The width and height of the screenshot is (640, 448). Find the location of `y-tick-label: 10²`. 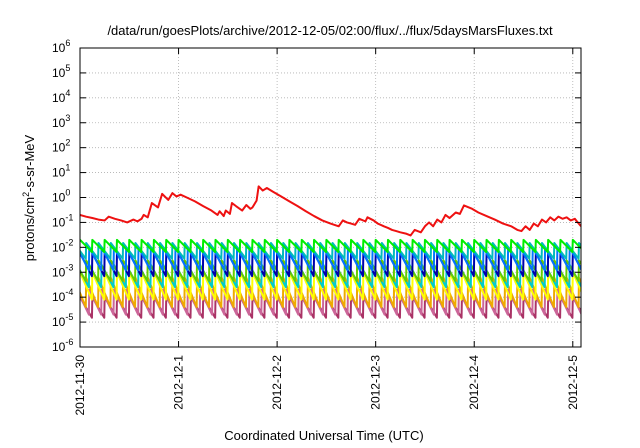

y-tick-label: 10² is located at coordinates (61, 146).